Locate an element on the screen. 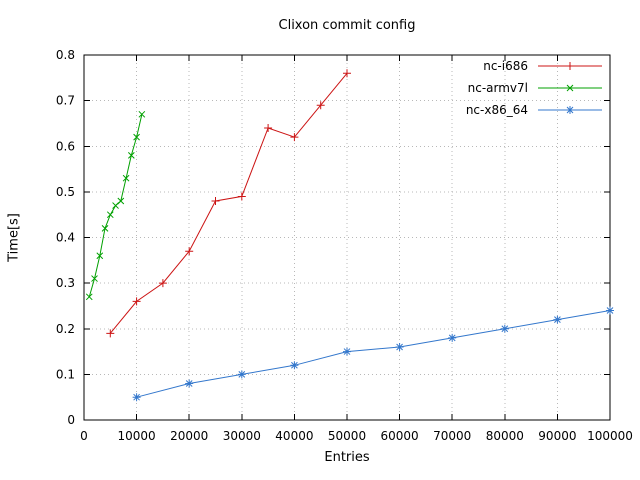  legend-label: nc-x86_64 is located at coordinates (497, 110).